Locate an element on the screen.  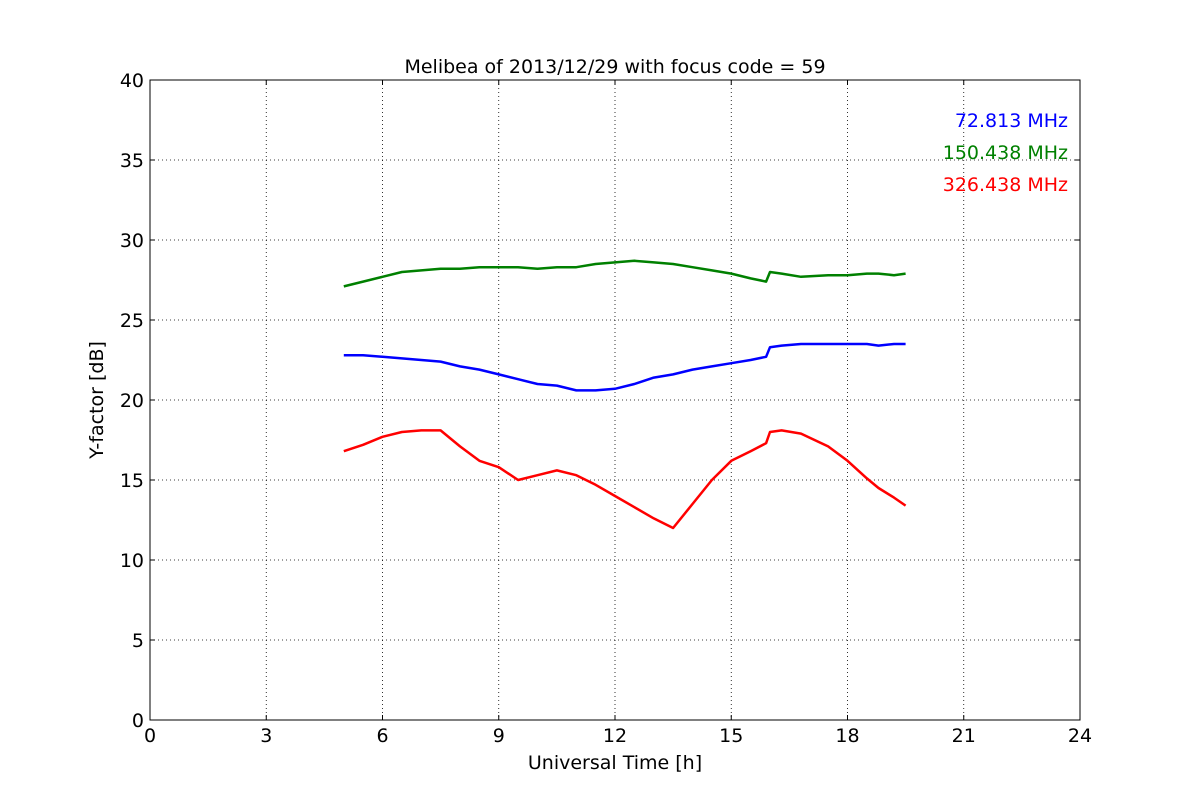
legend-label-1: 72.813 MHz is located at coordinates (1011, 121).